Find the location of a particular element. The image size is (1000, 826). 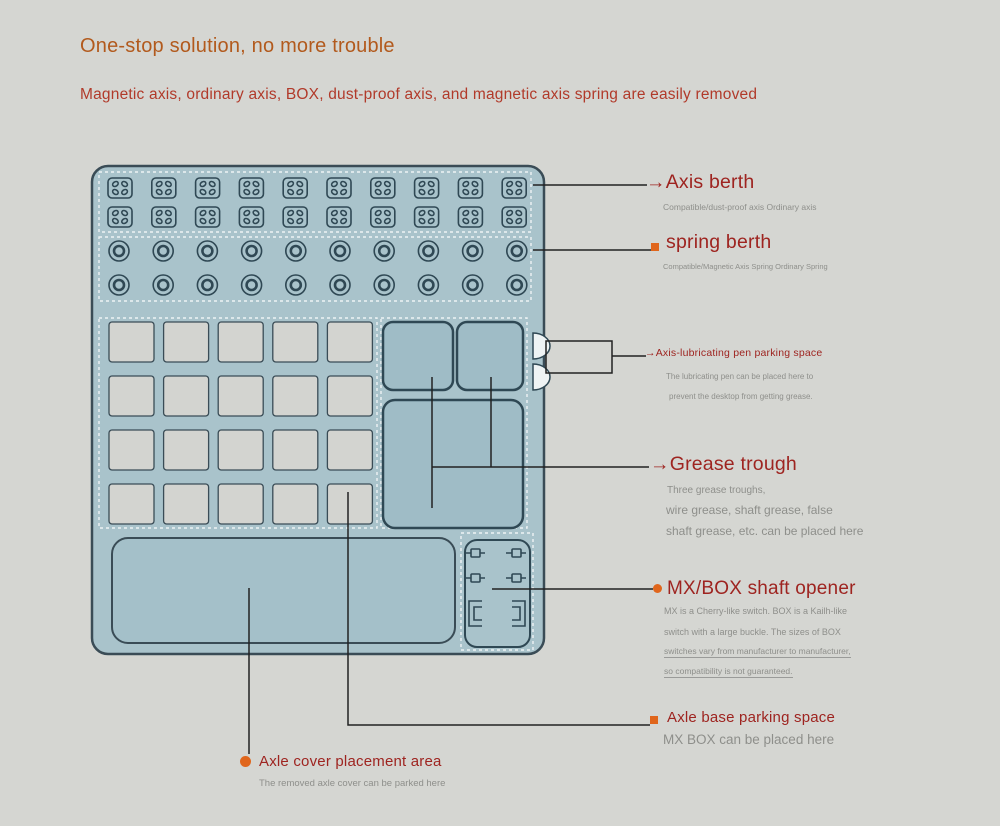

grease-trough-label: →Grease trough is located at coordinates (723, 464).